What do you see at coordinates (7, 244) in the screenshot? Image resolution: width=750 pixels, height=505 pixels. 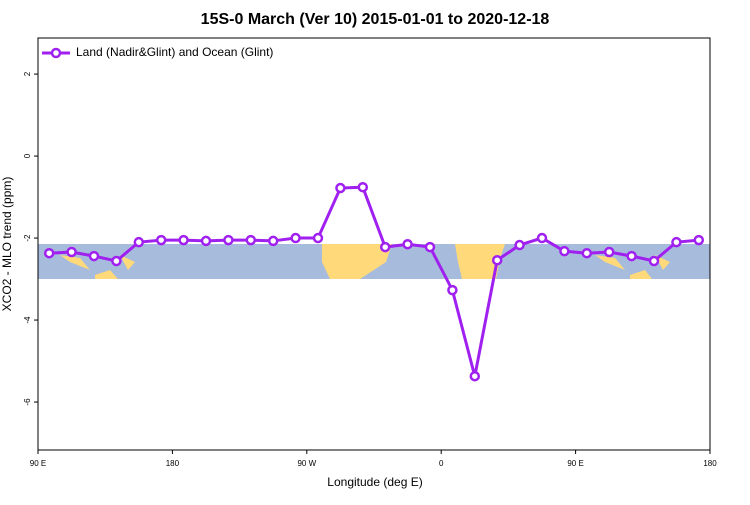 I see `y-axis-label: XCO2 - MLO trend (ppm)` at bounding box center [7, 244].